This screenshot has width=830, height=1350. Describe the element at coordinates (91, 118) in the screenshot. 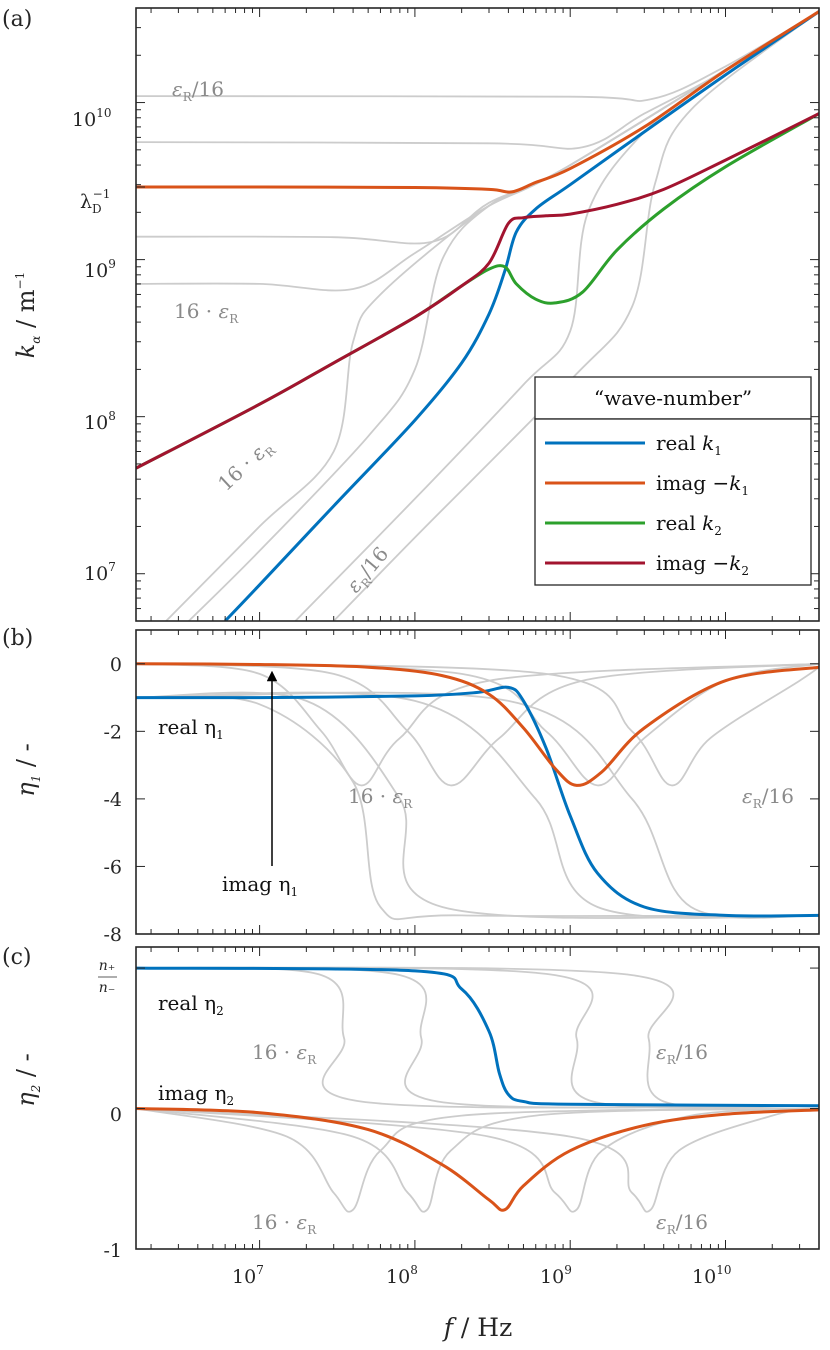

I see `panel-a-ytick-1e10: 10¹⁰` at that location.